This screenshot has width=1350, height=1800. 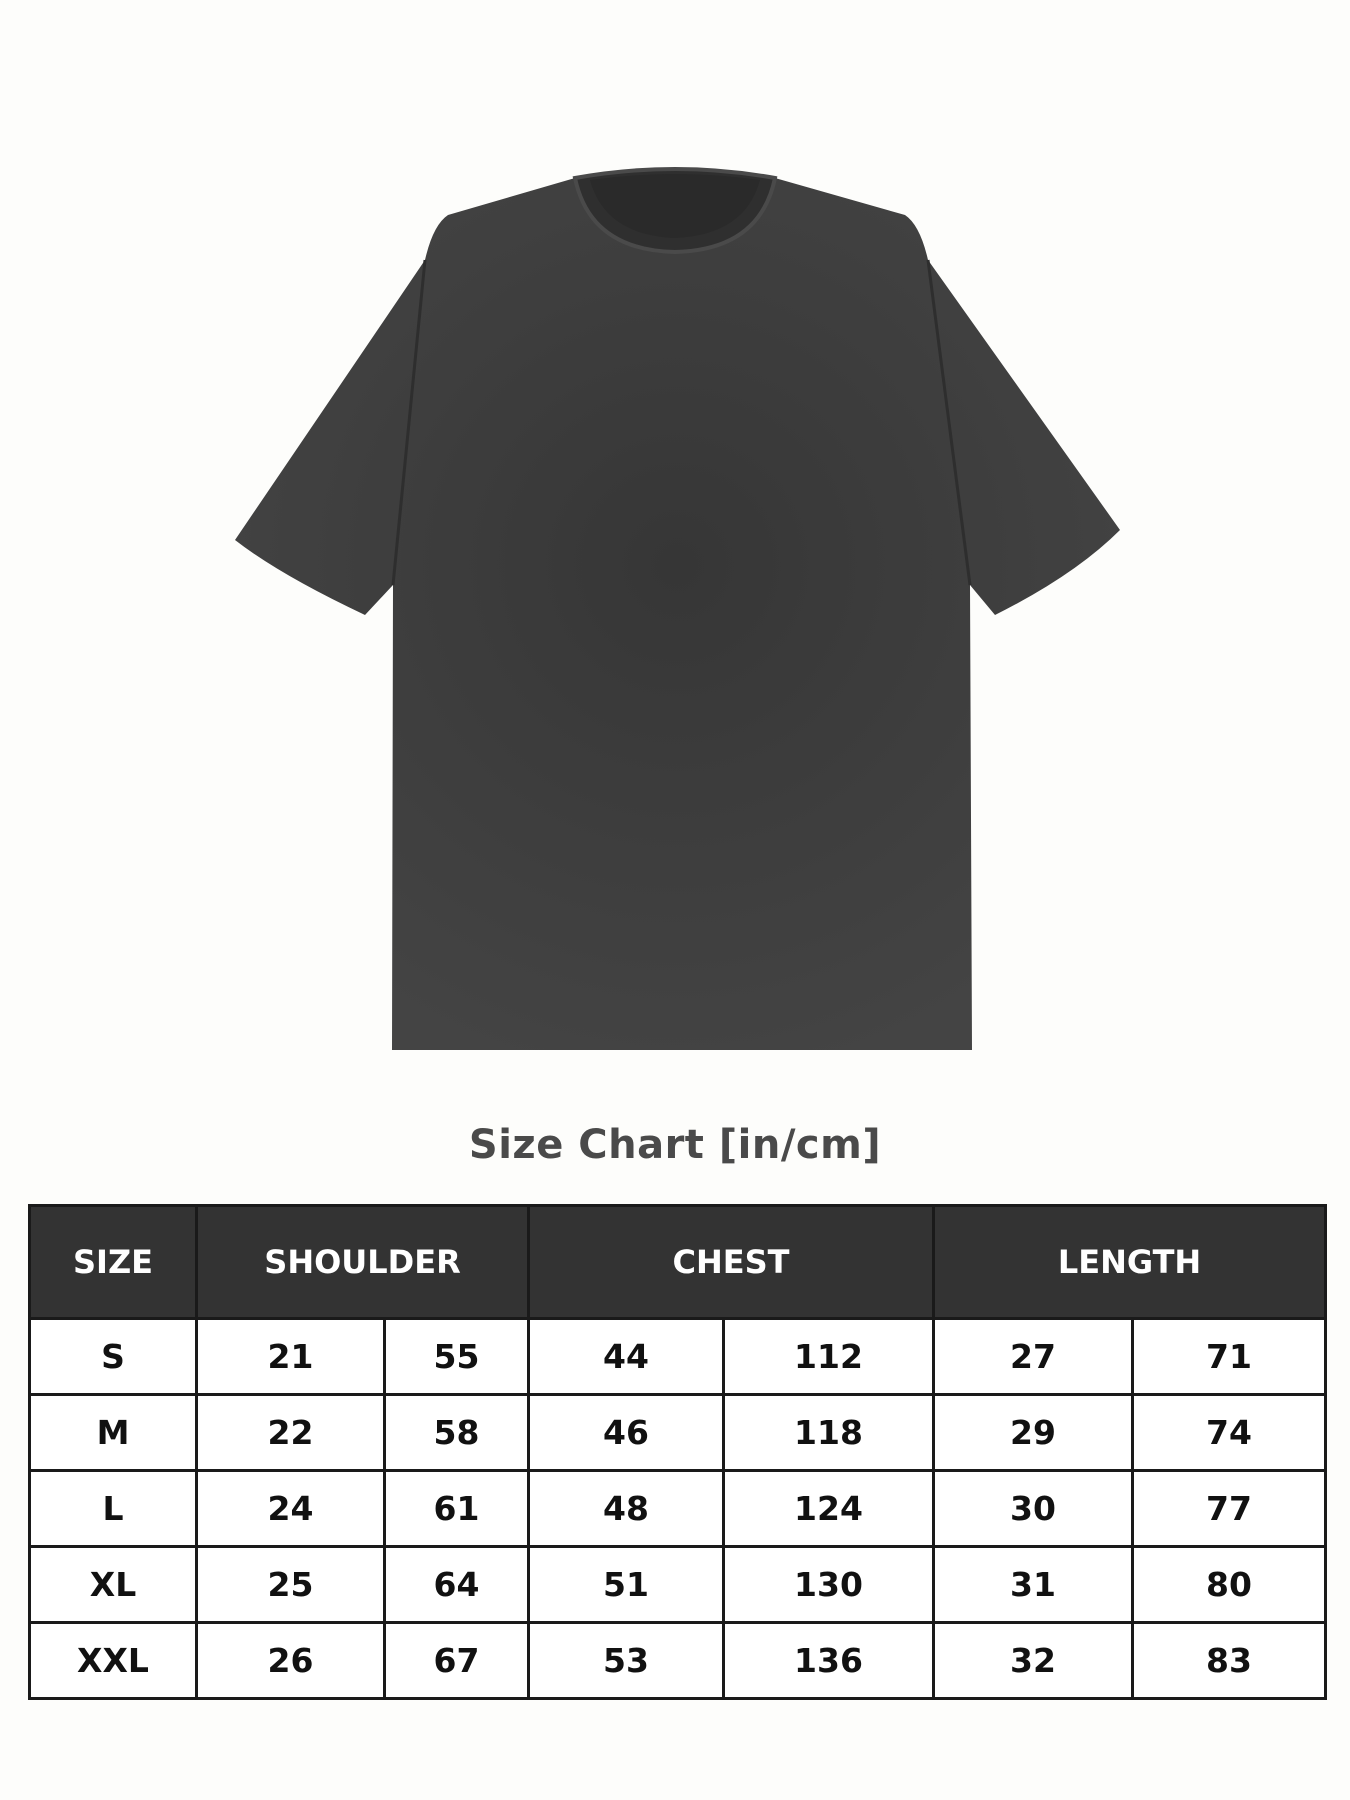 I want to click on cell-chest-in: 53, so click(x=626, y=1660).